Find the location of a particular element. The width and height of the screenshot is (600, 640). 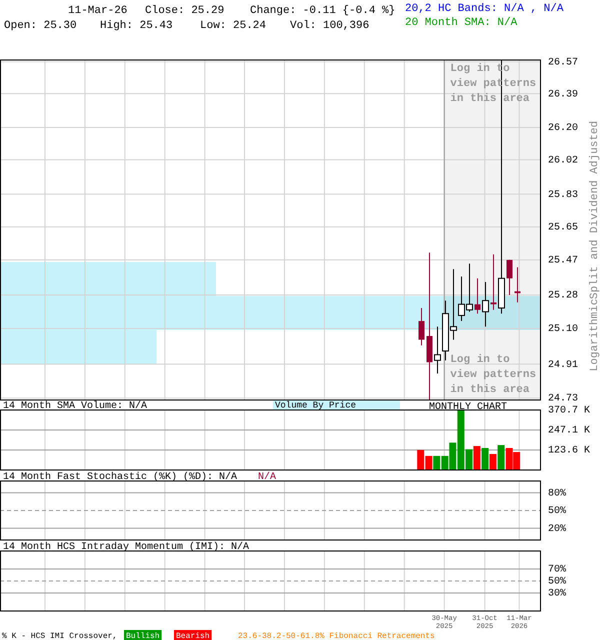

text: % K - HCS IMI Crossover, is located at coordinates (60, 636).